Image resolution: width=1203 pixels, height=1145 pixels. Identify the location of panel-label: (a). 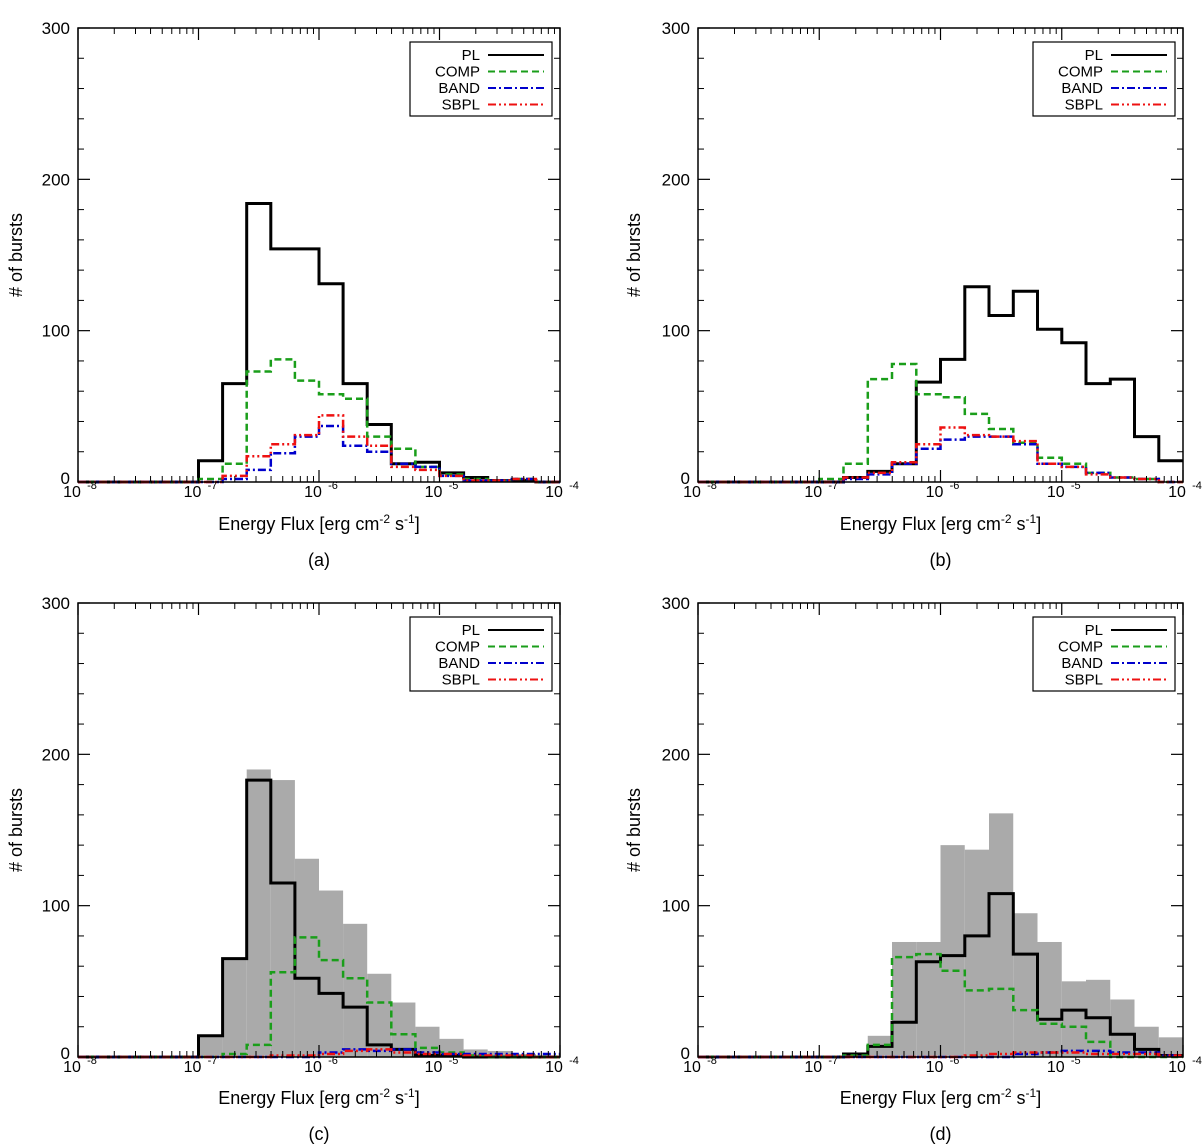
(319, 560).